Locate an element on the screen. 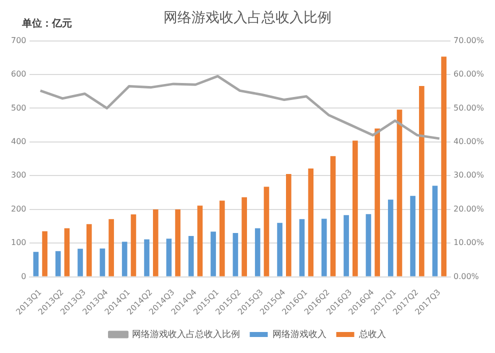 This screenshot has height=353, width=495. y-tick-label: 100 is located at coordinates (18, 243).